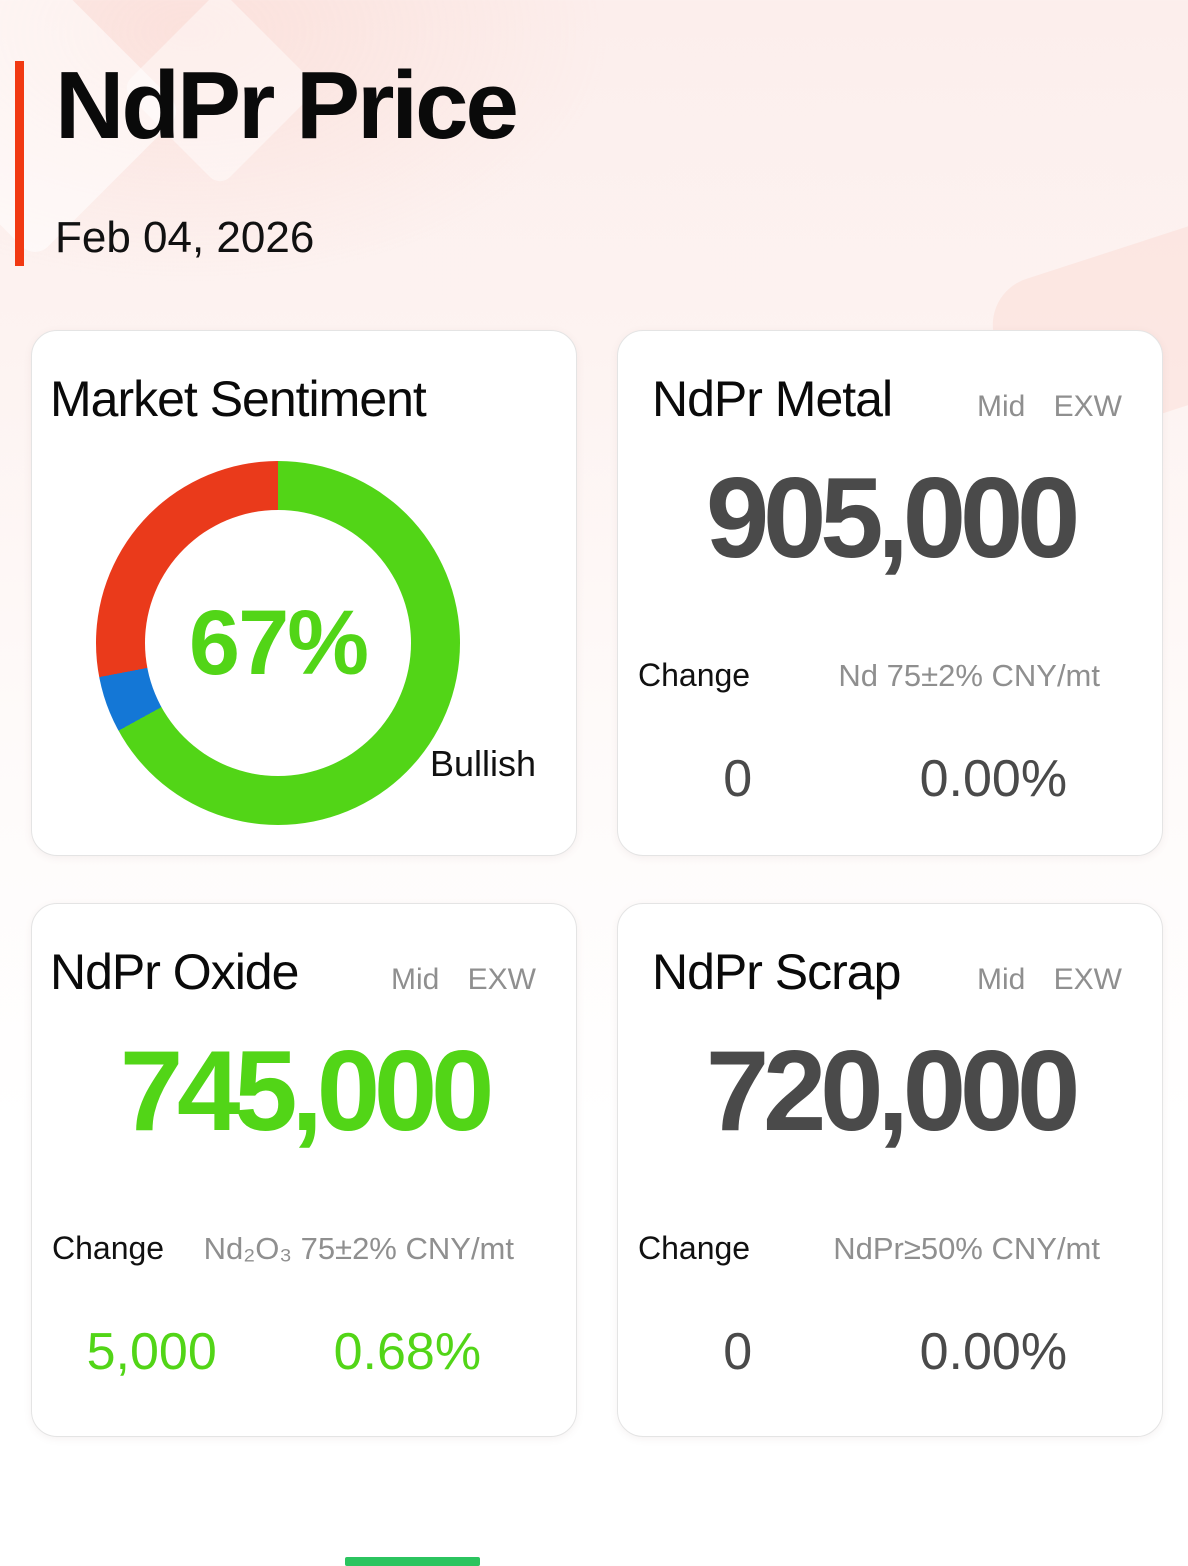 This screenshot has height=1566, width=1188. I want to click on donut-hole: 67%, so click(278, 643).